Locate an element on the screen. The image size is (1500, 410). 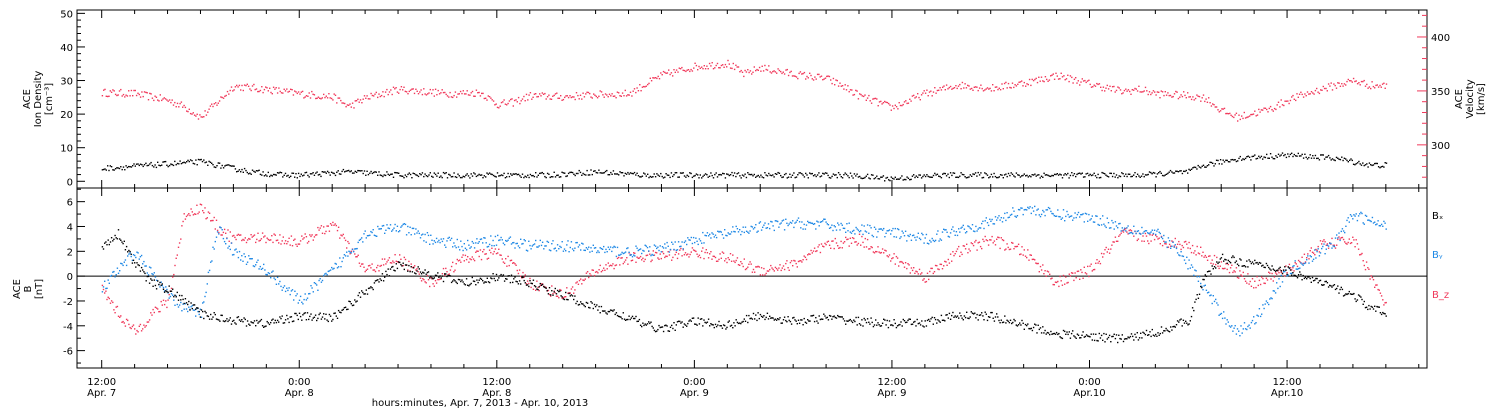
data-point-Bᵧ-609 is located at coordinates (804, 224).